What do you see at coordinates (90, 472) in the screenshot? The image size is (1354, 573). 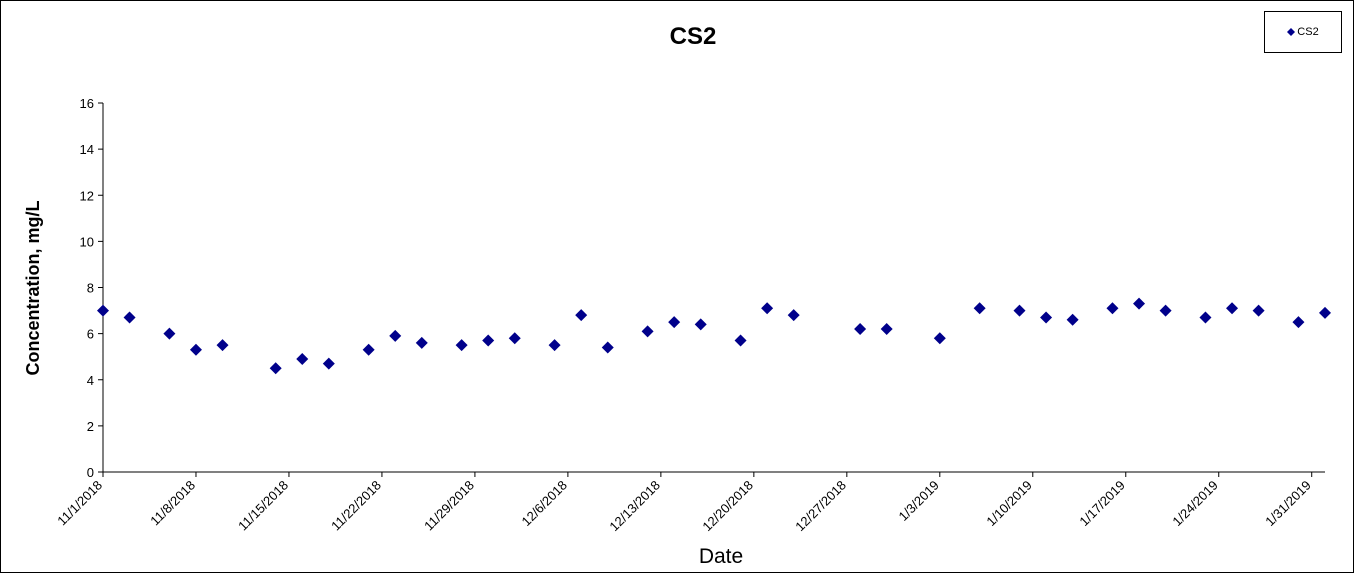 I see `y-tick-label: 0` at bounding box center [90, 472].